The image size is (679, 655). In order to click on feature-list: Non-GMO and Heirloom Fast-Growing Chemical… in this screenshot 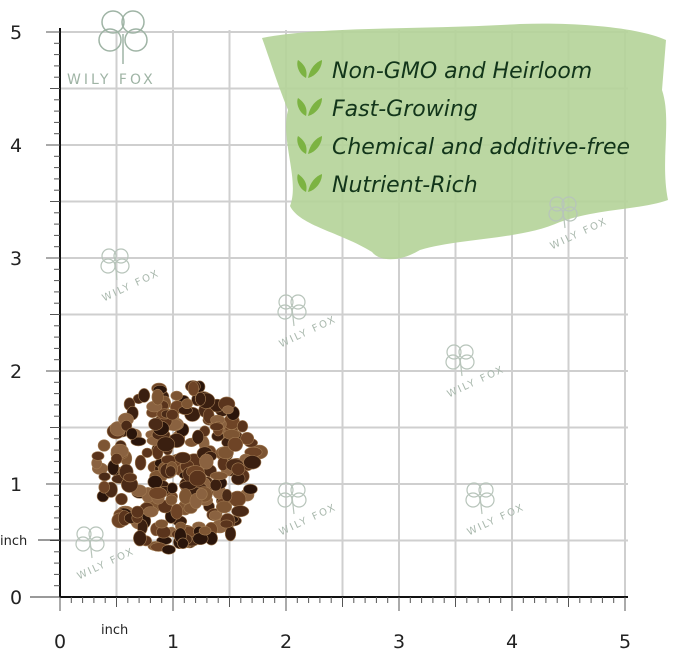, I will do `click(463, 128)`.